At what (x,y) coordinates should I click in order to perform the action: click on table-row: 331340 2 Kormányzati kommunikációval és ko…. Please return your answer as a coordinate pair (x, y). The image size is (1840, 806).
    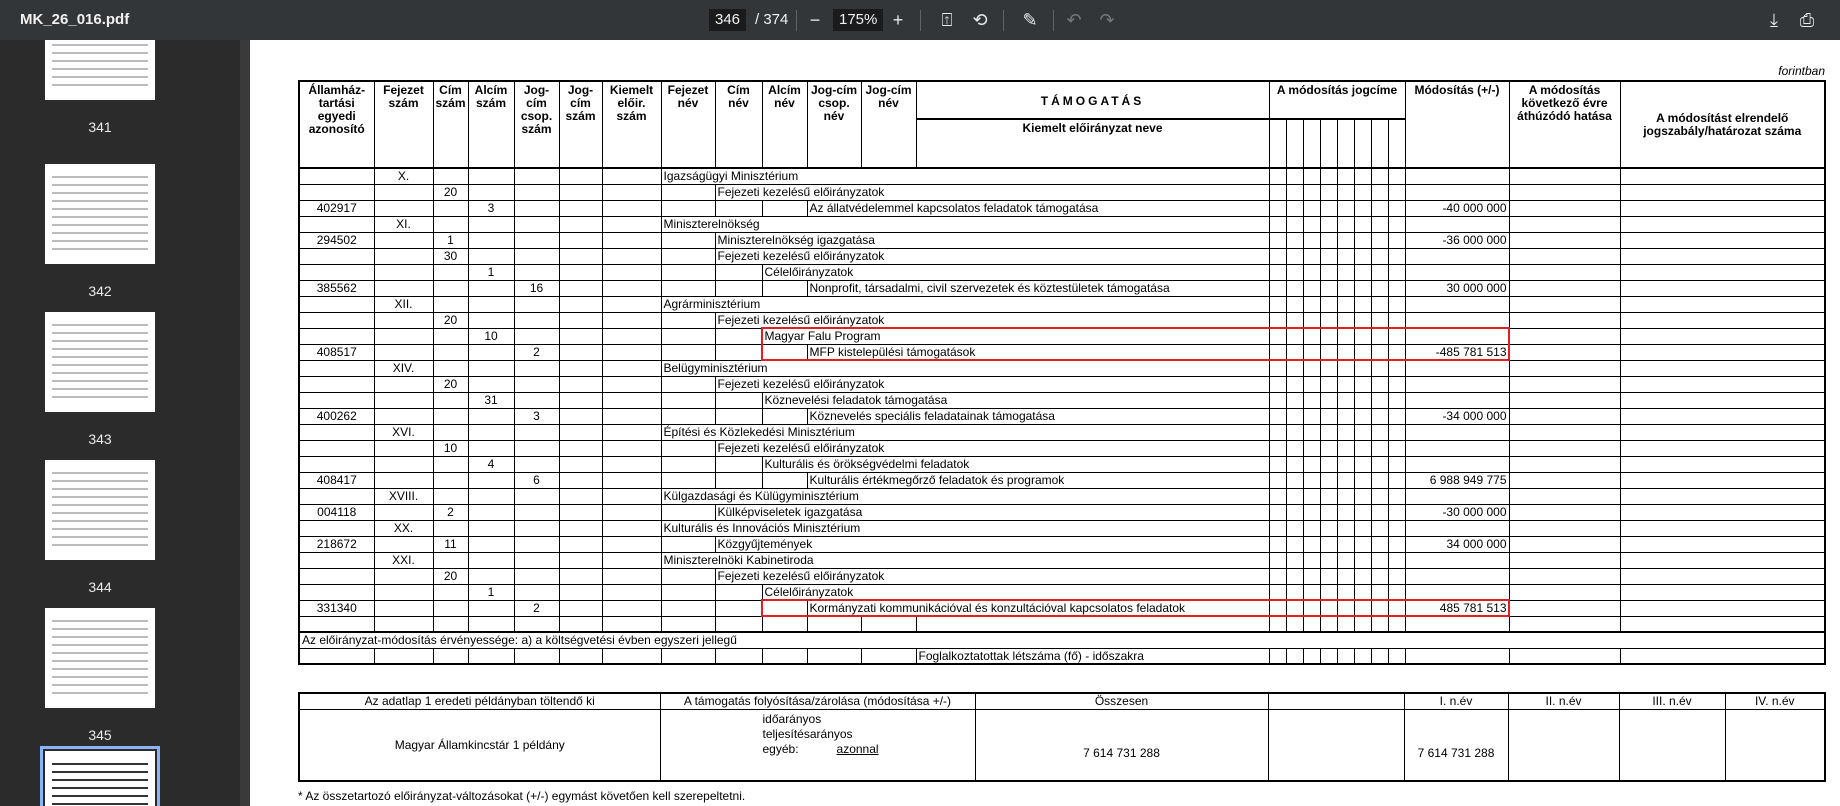
    Looking at the image, I should click on (1062, 608).